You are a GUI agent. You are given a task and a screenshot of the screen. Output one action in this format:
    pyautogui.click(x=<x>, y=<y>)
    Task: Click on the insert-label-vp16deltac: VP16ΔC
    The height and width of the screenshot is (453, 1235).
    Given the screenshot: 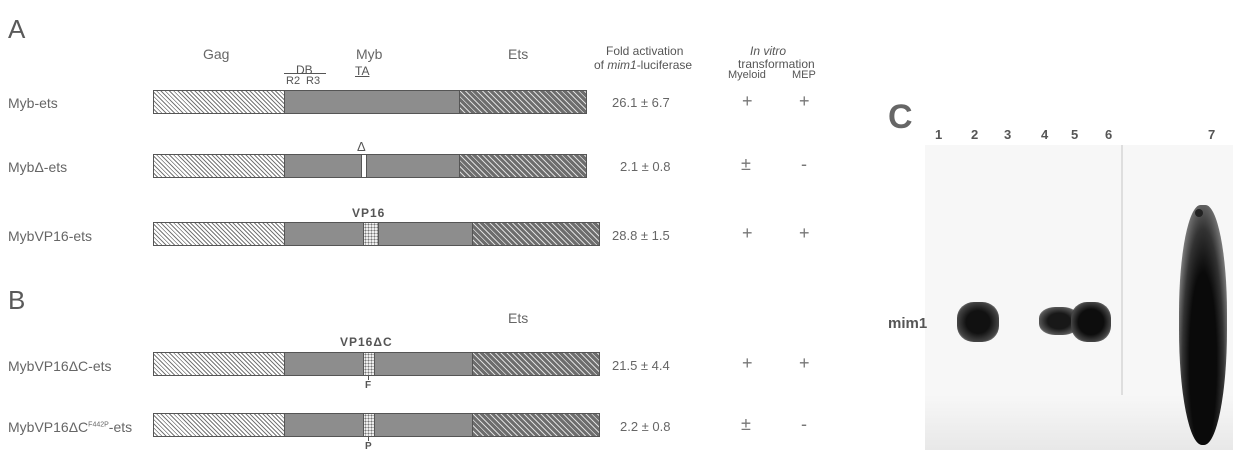 What is the action you would take?
    pyautogui.click(x=366, y=342)
    